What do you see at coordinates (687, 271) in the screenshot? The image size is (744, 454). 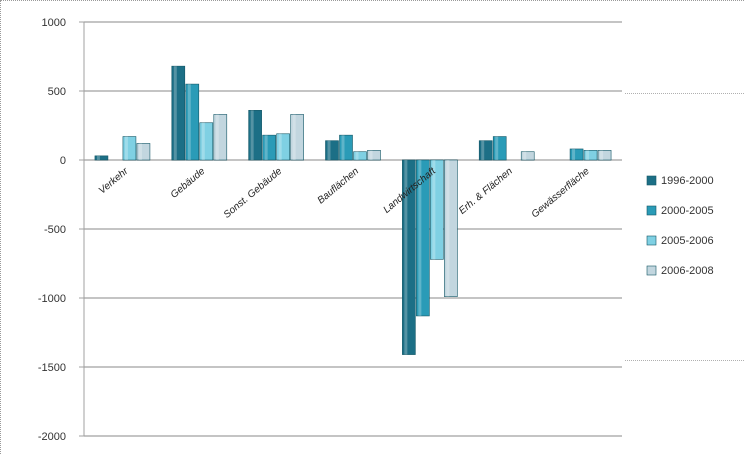 I see `legend-label: 2006-2008` at bounding box center [687, 271].